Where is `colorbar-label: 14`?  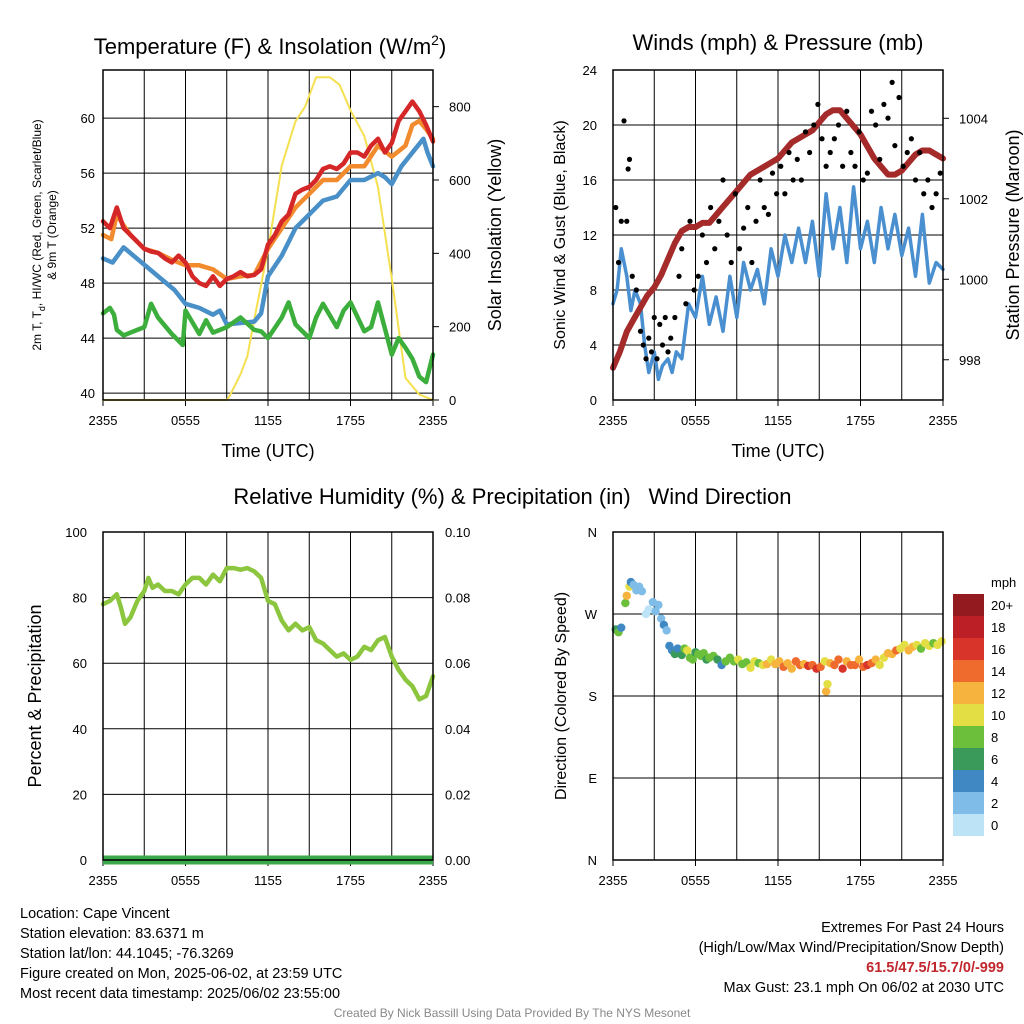
colorbar-label: 14 is located at coordinates (998, 671).